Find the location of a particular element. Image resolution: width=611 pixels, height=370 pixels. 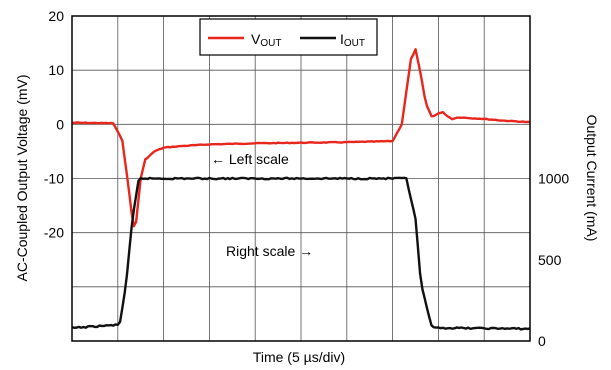

right-tick-label: 1000 is located at coordinates (553, 179).